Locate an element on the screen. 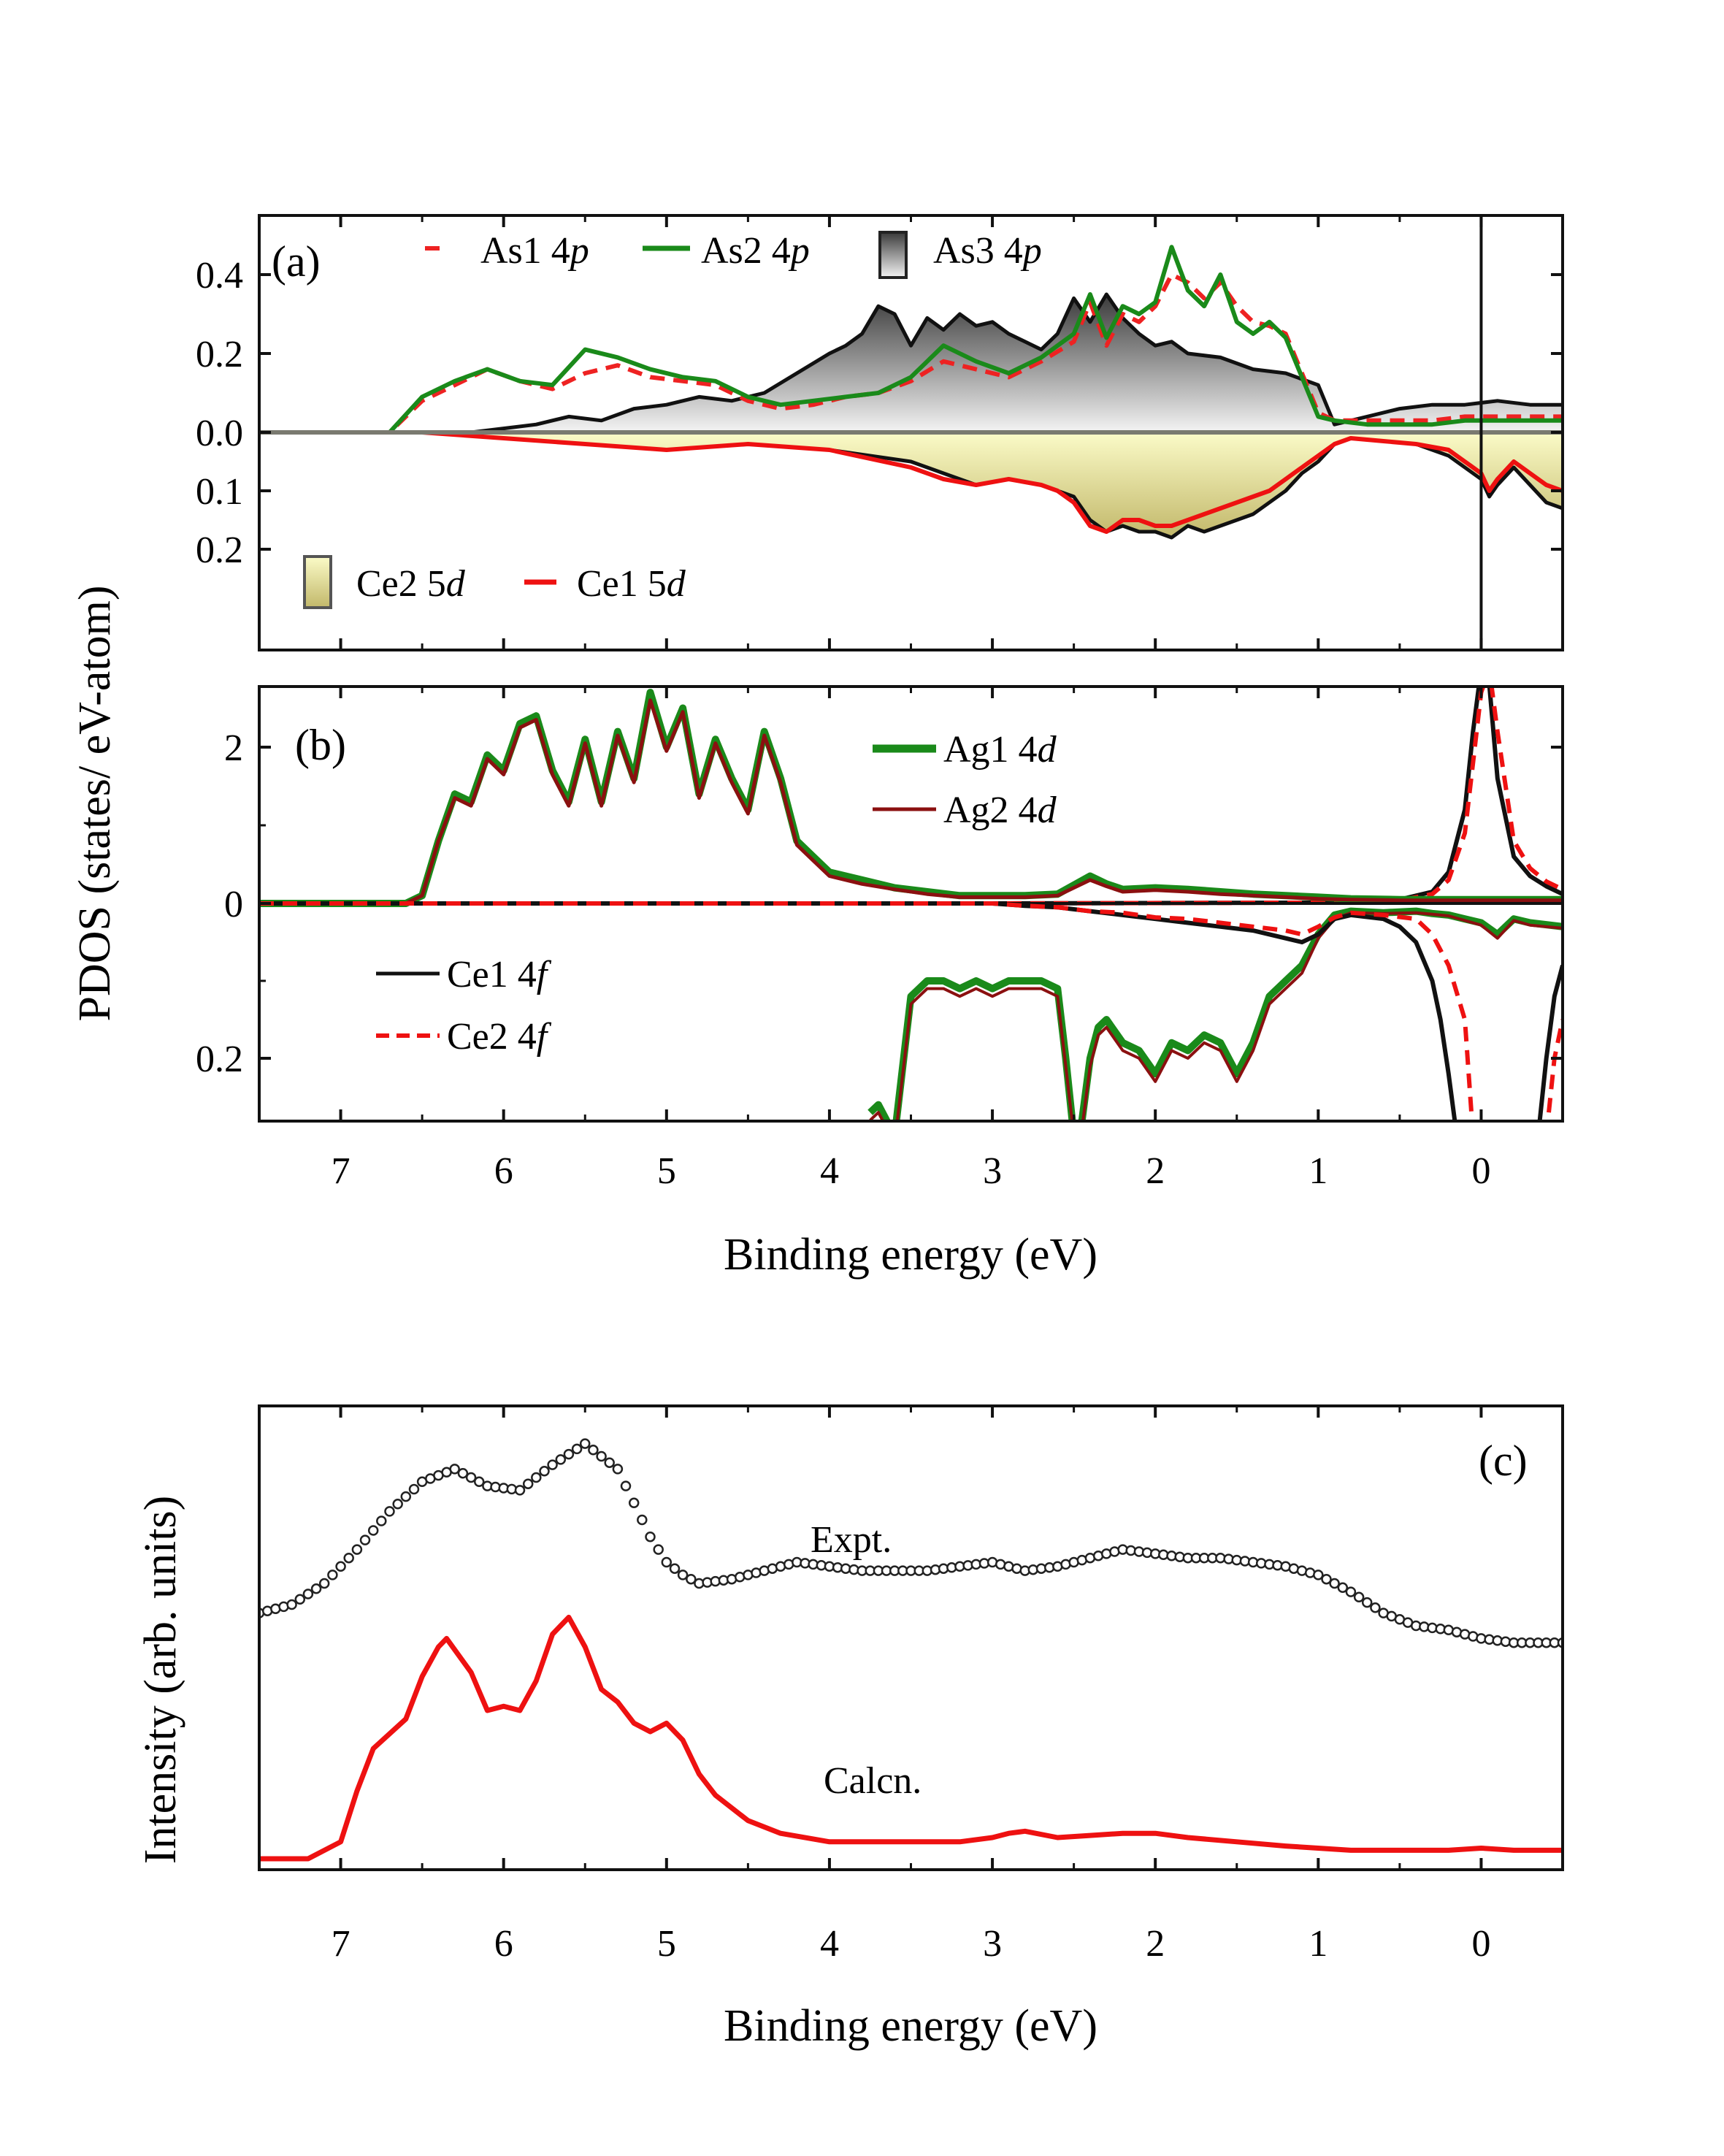  panel-a-ytick-label: 0.4 is located at coordinates (219, 276).